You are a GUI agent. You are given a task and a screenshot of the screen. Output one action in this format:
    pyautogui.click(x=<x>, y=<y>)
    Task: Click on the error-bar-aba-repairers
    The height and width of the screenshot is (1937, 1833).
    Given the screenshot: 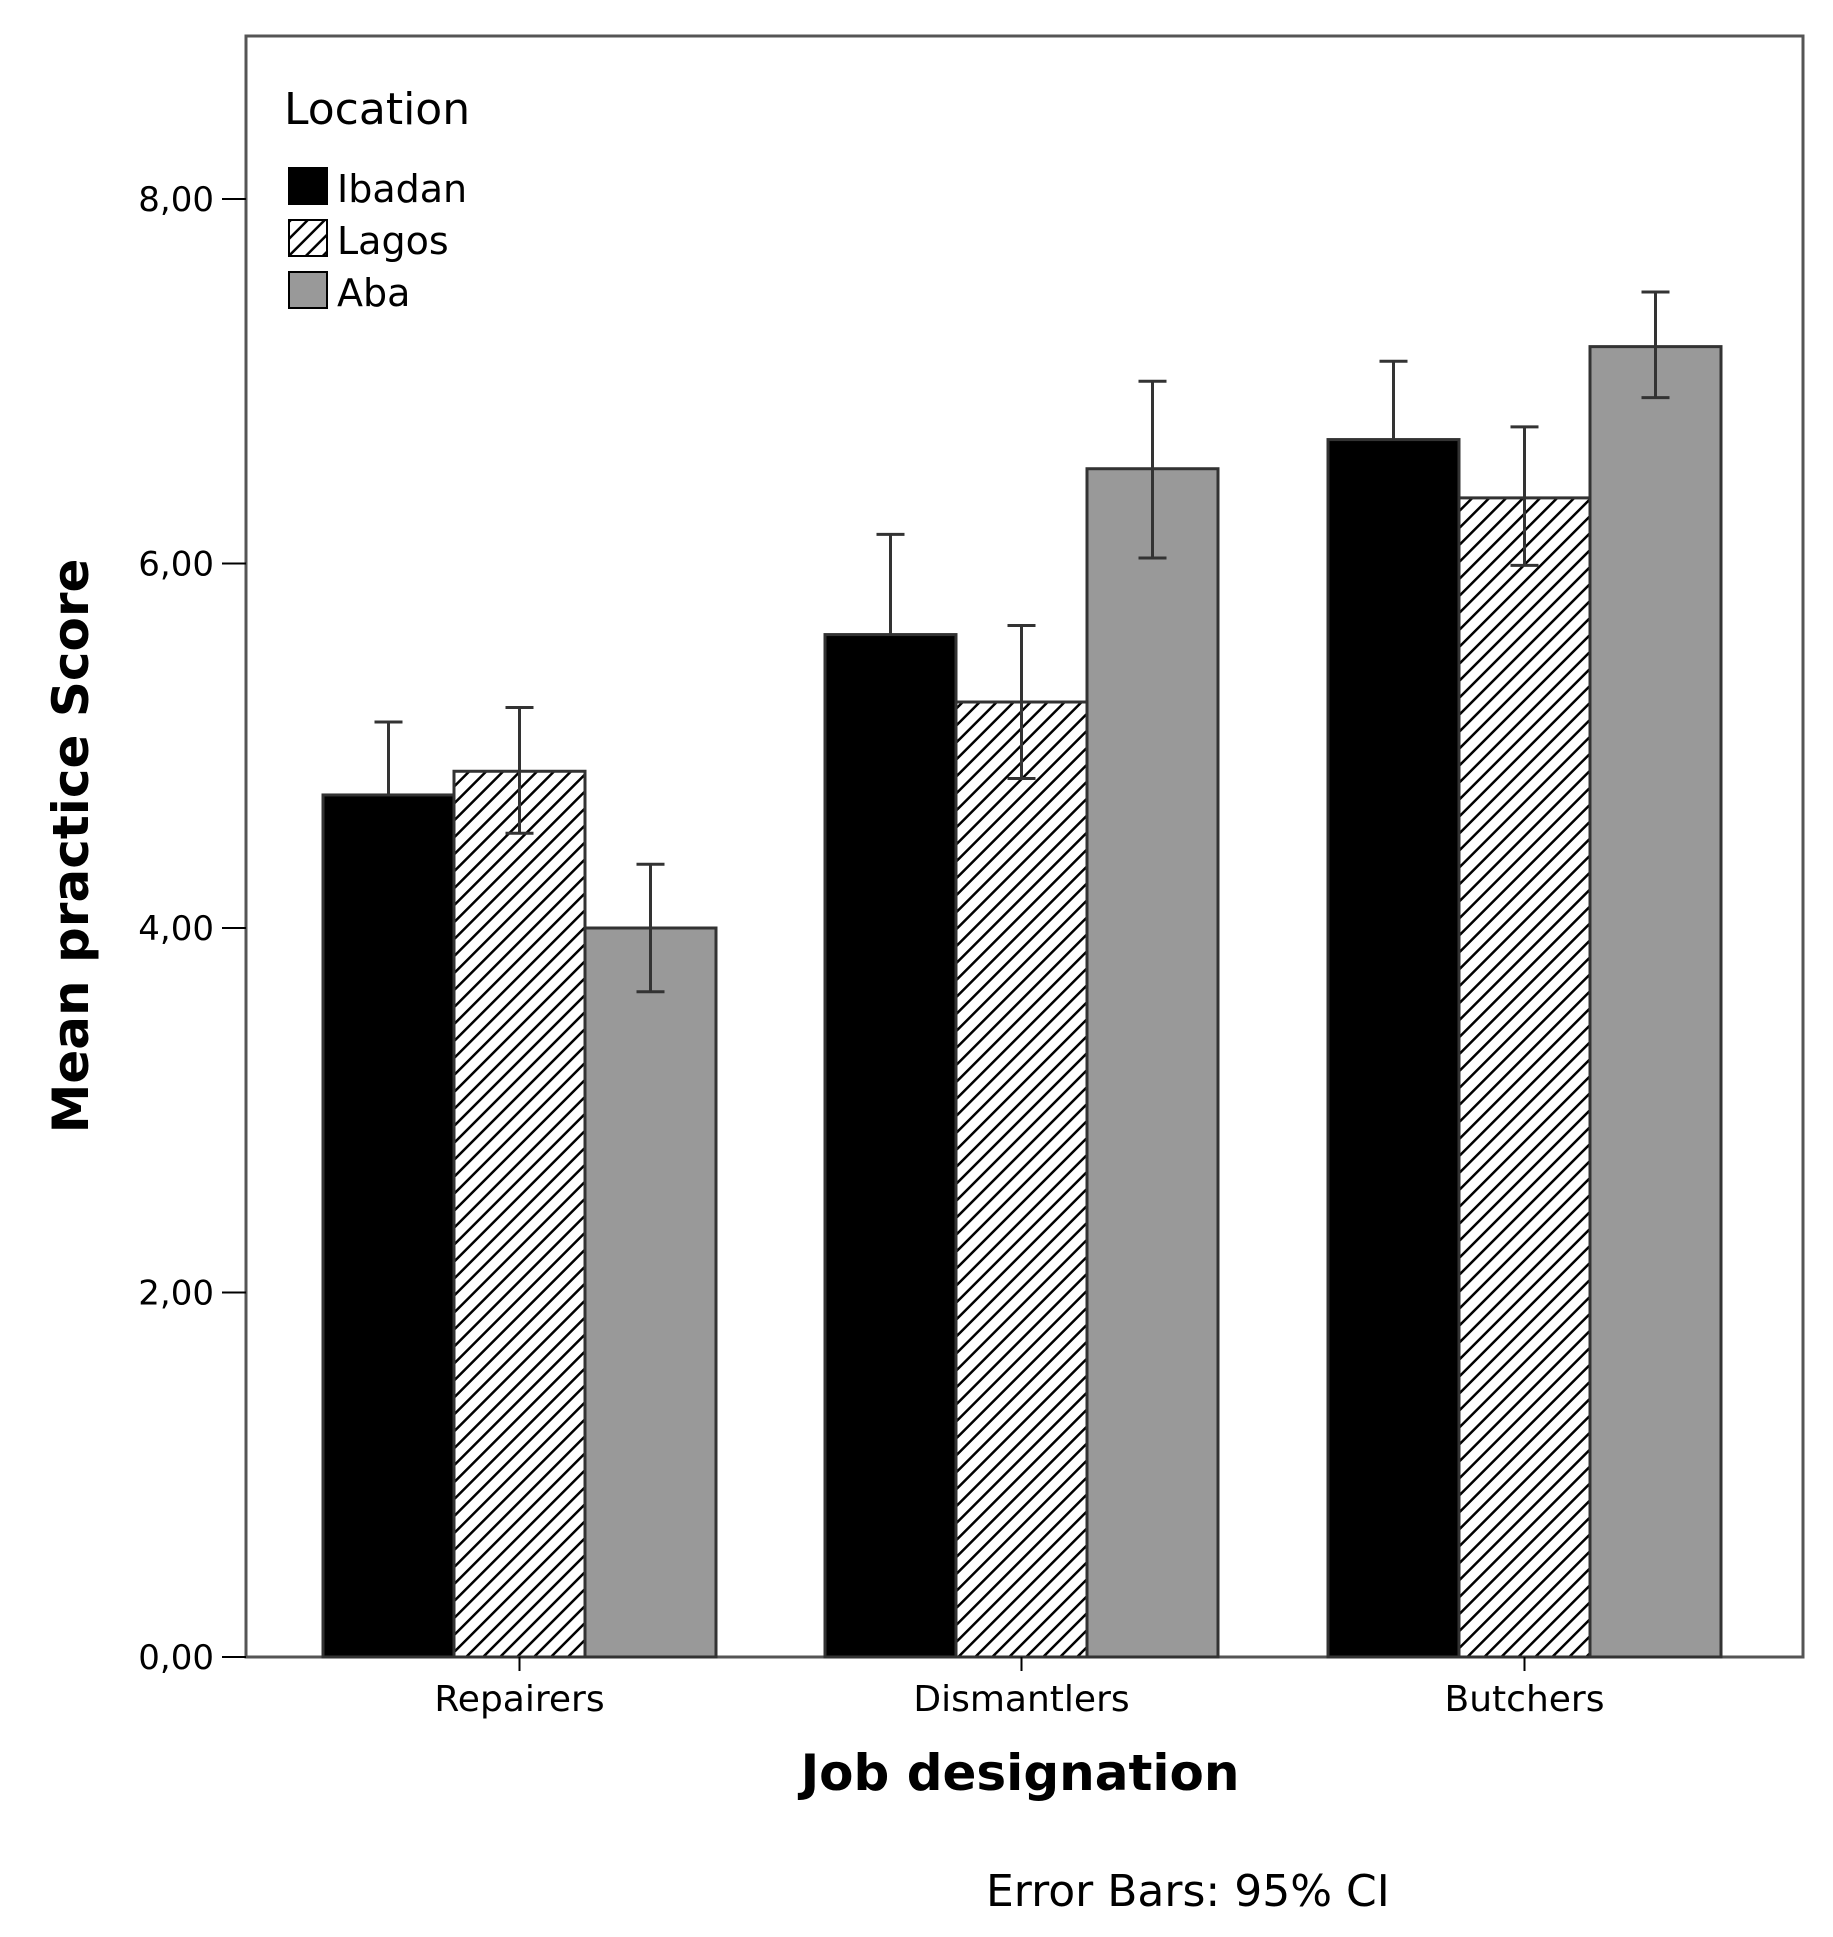 What is the action you would take?
    pyautogui.click(x=650, y=928)
    